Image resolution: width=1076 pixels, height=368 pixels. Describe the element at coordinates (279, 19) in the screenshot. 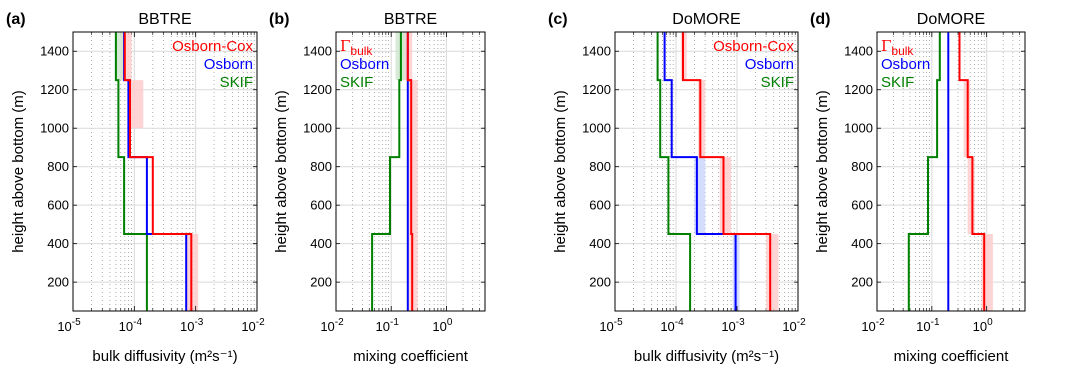

I see `panel-letter: (b)` at that location.